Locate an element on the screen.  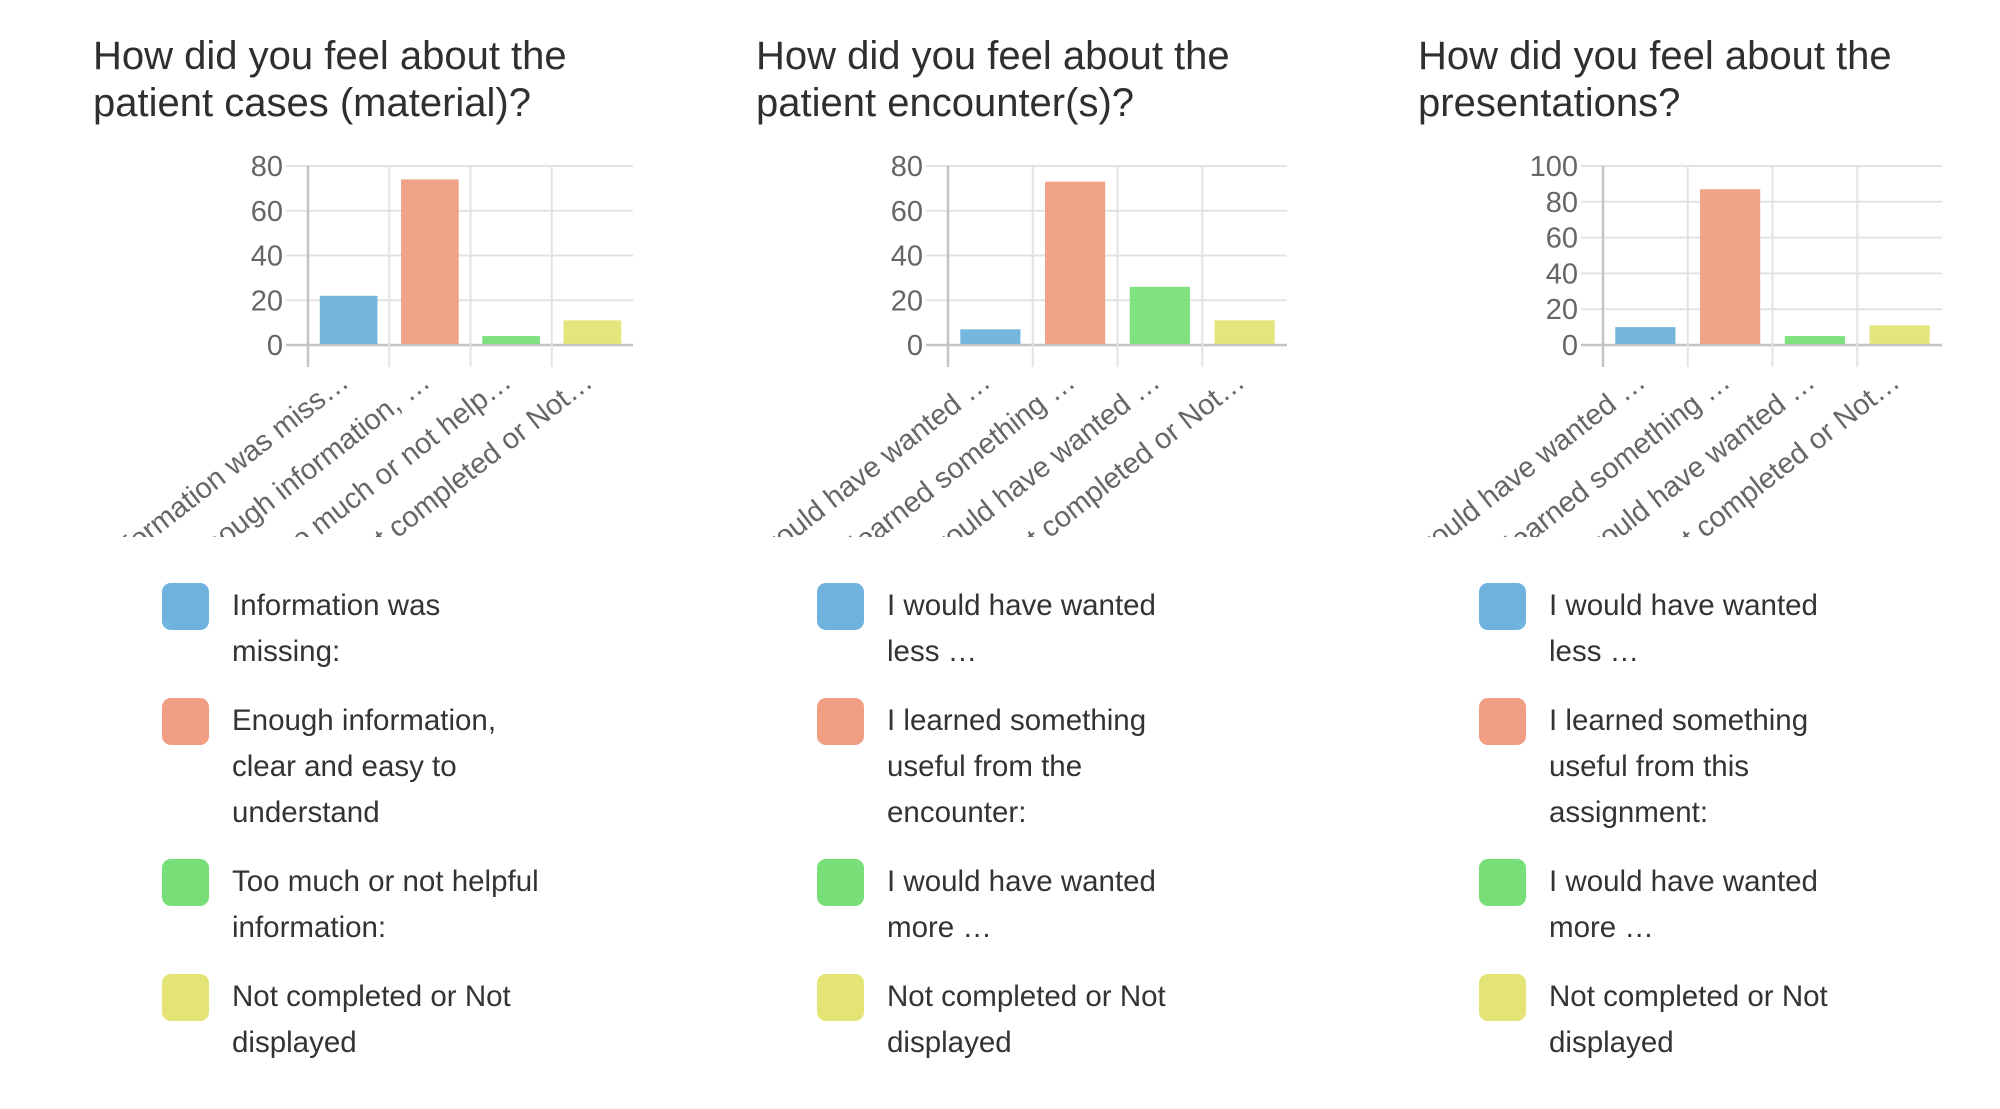
chart-title-line: patient encounter(s)? is located at coordinates (945, 103).